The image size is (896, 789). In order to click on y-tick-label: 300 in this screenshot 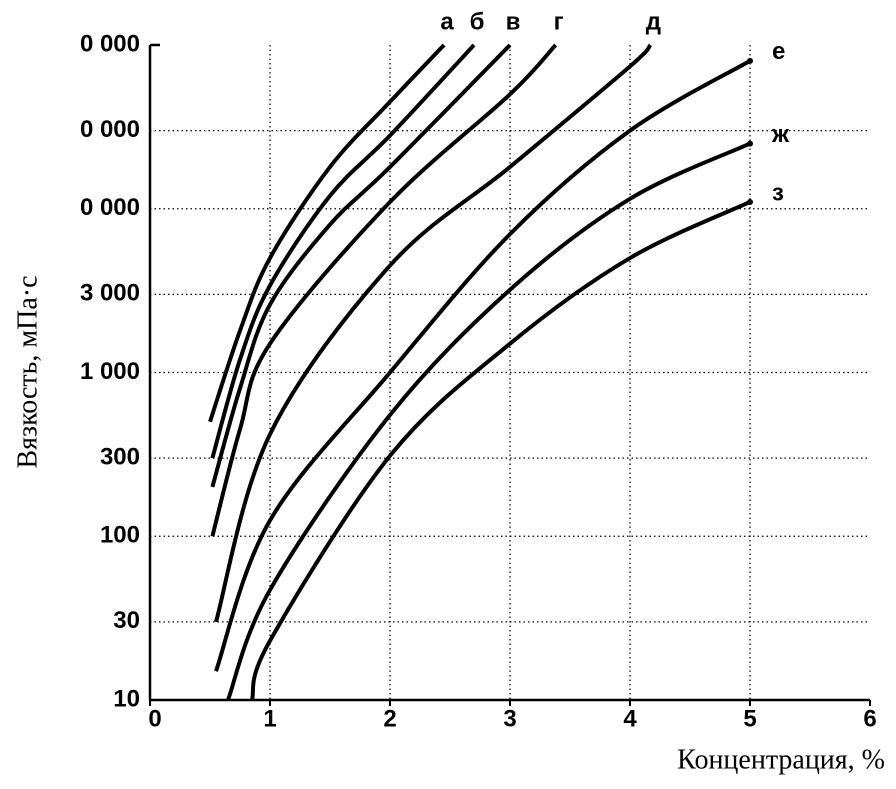, I will do `click(120, 456)`.